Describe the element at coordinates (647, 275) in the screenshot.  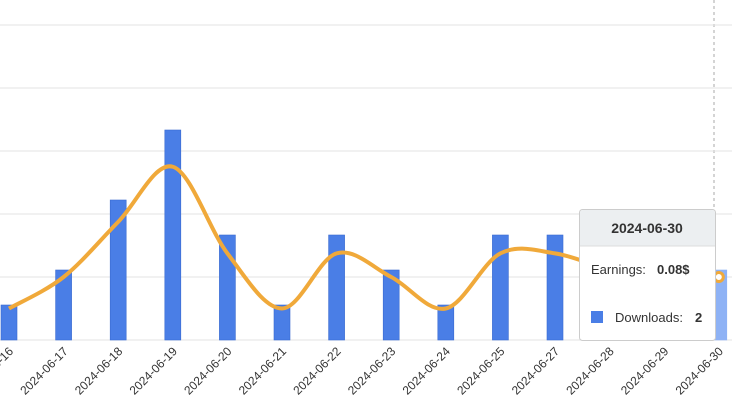
I see `tooltip: 2024-06-30 Earnings: 0.08$ Downloads: 2` at that location.